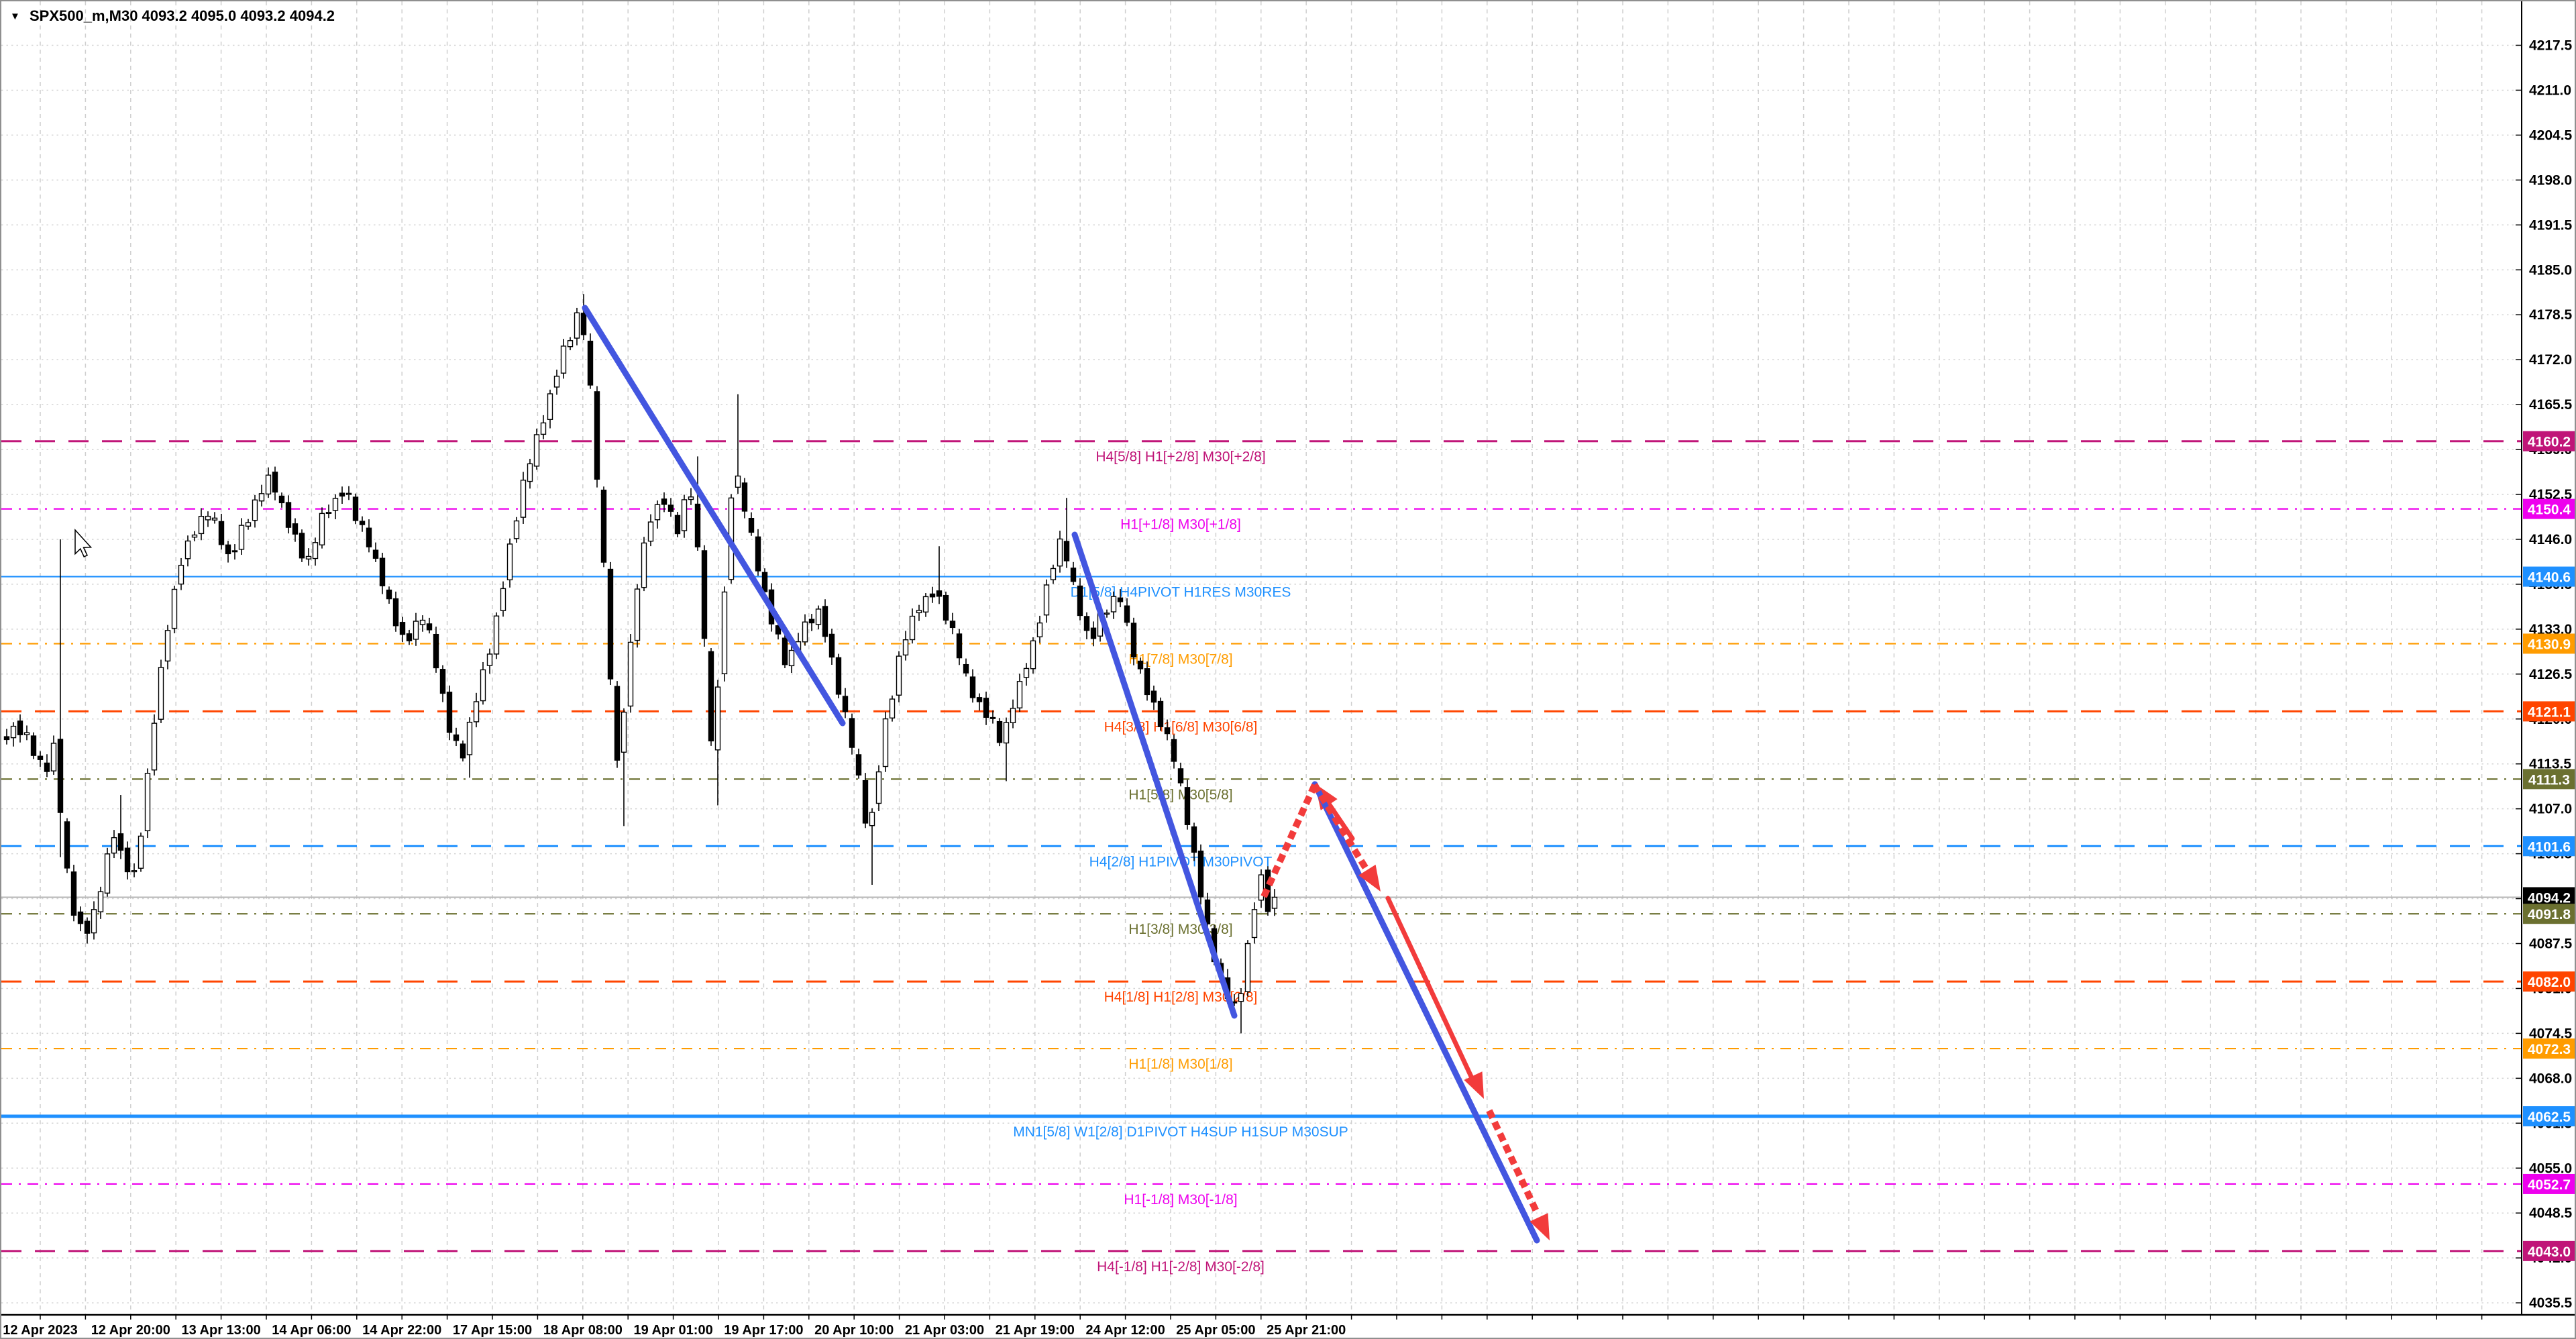 Image resolution: width=2576 pixels, height=1339 pixels. Describe the element at coordinates (2551, 1303) in the screenshot. I see `svg-text: 4035.5` at that location.